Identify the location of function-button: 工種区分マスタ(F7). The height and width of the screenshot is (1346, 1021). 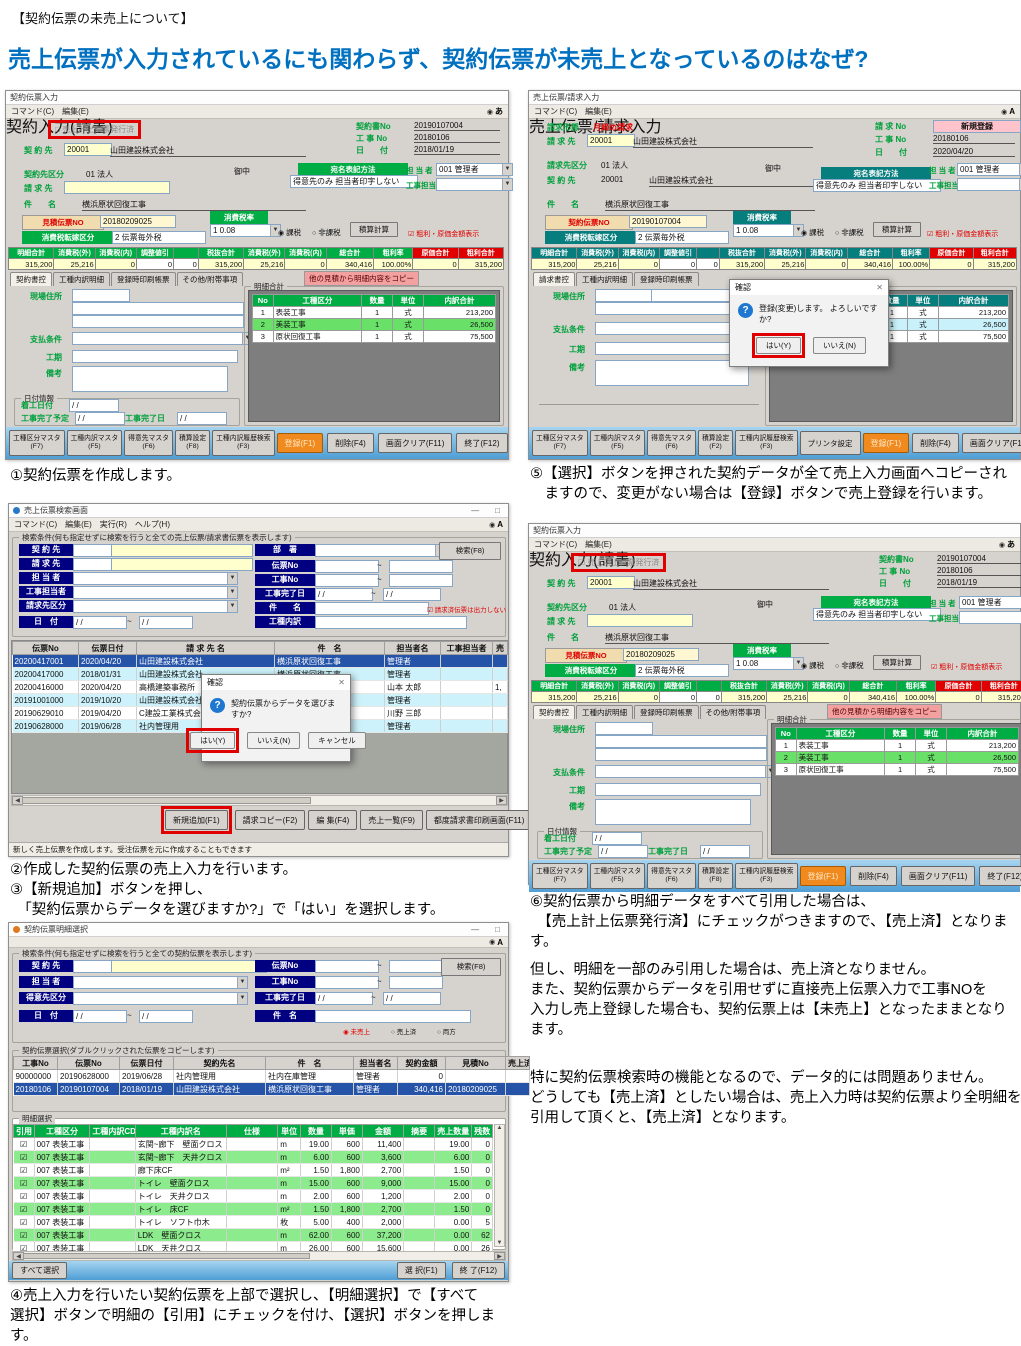
(560, 876).